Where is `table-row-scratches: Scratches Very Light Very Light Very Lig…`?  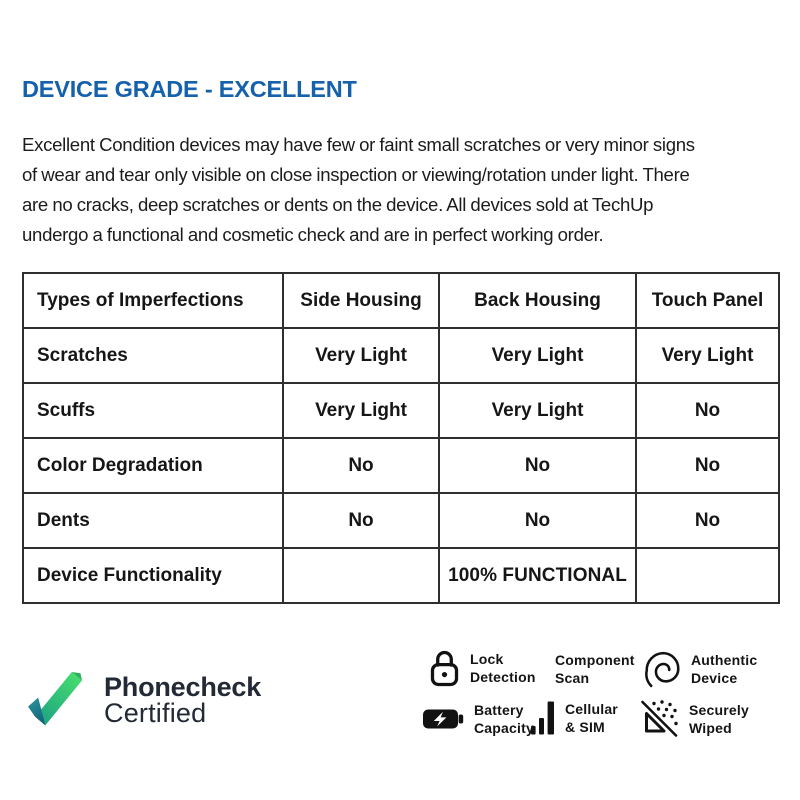
table-row-scratches: Scratches Very Light Very Light Very Lig… is located at coordinates (401, 355).